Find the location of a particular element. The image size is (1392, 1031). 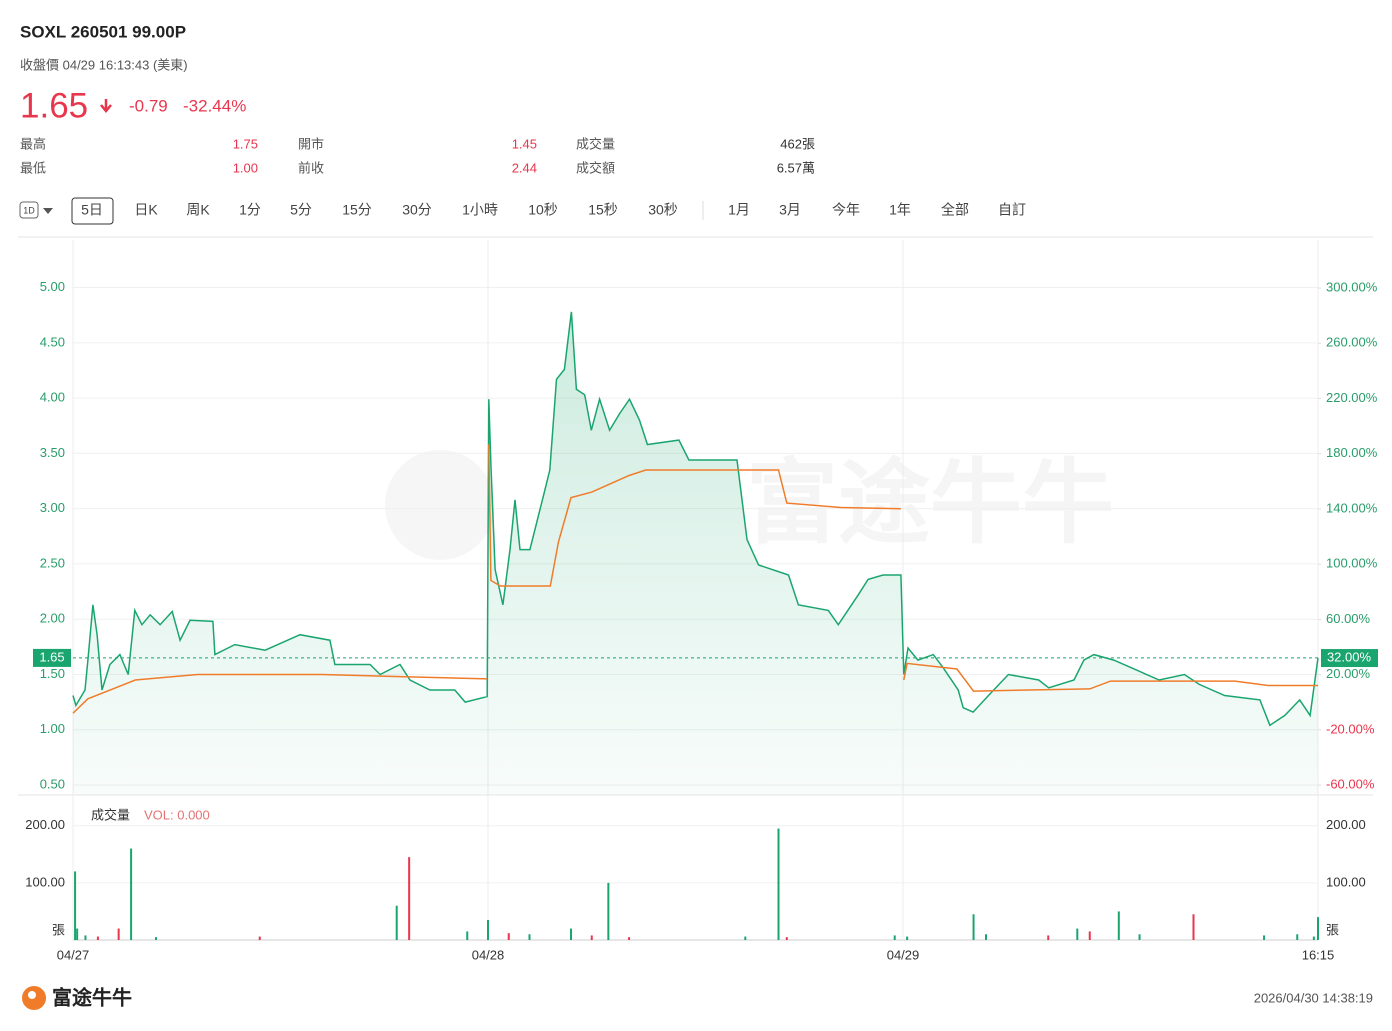

y-tick-label: 0.50 is located at coordinates (52, 783).